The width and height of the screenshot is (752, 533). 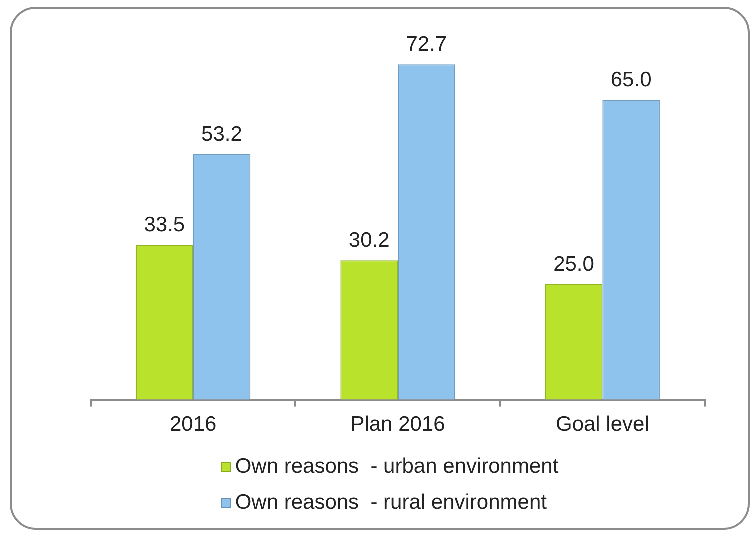 I want to click on data-label: 25.0, so click(x=574, y=264).